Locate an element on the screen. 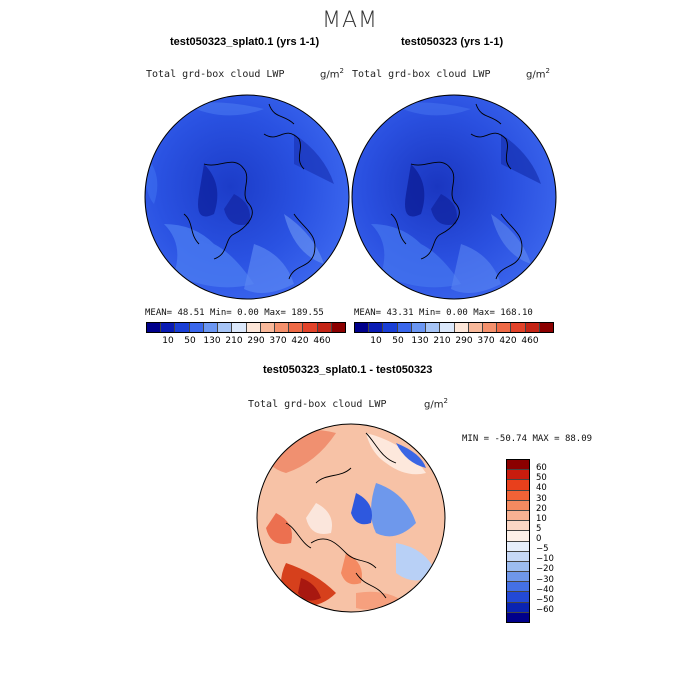  diff-polar-map is located at coordinates (351, 518).